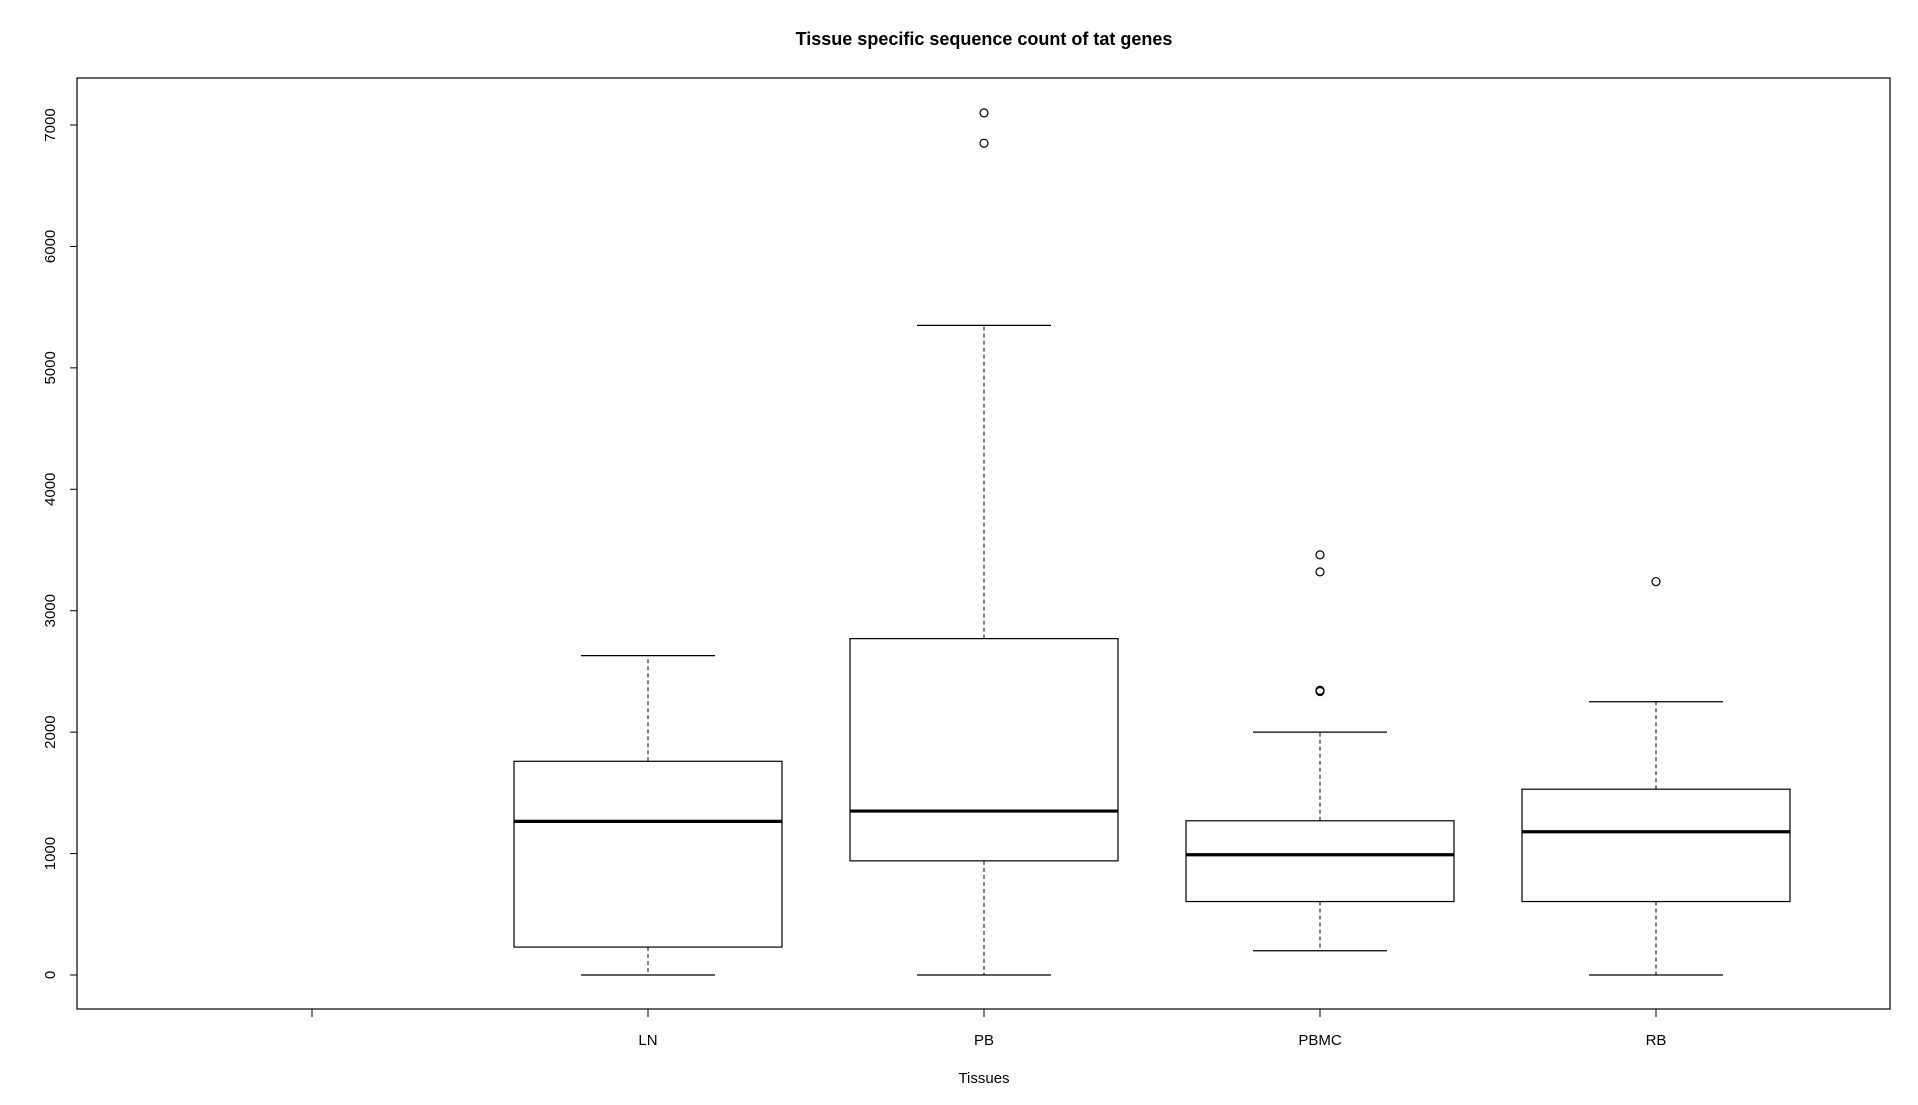  What do you see at coordinates (647, 1040) in the screenshot?
I see `x-tick-label: LN` at bounding box center [647, 1040].